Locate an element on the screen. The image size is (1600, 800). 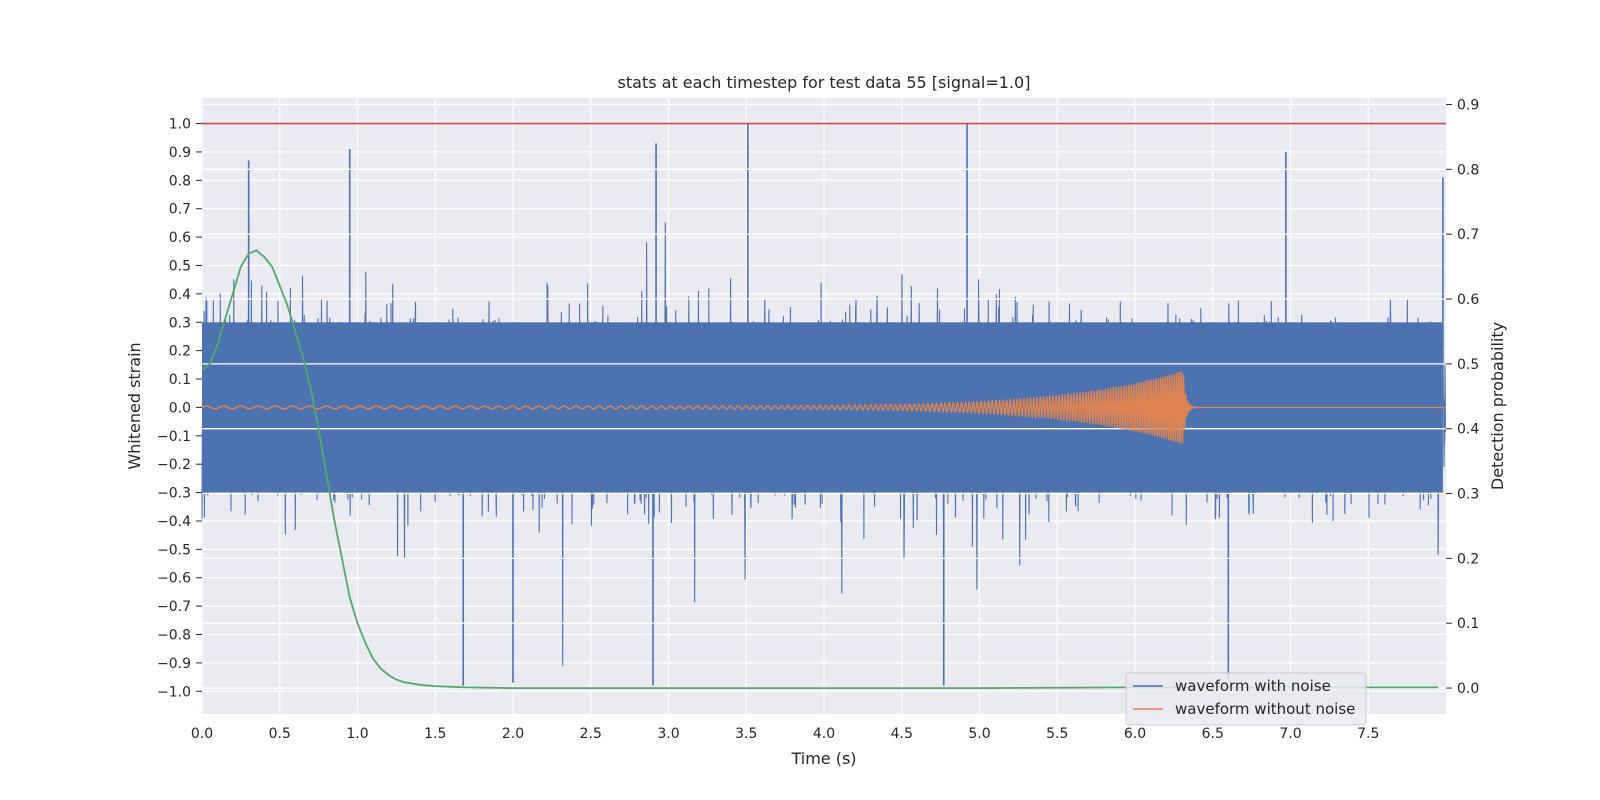
y-tick-label: −0.2 is located at coordinates (174, 465).